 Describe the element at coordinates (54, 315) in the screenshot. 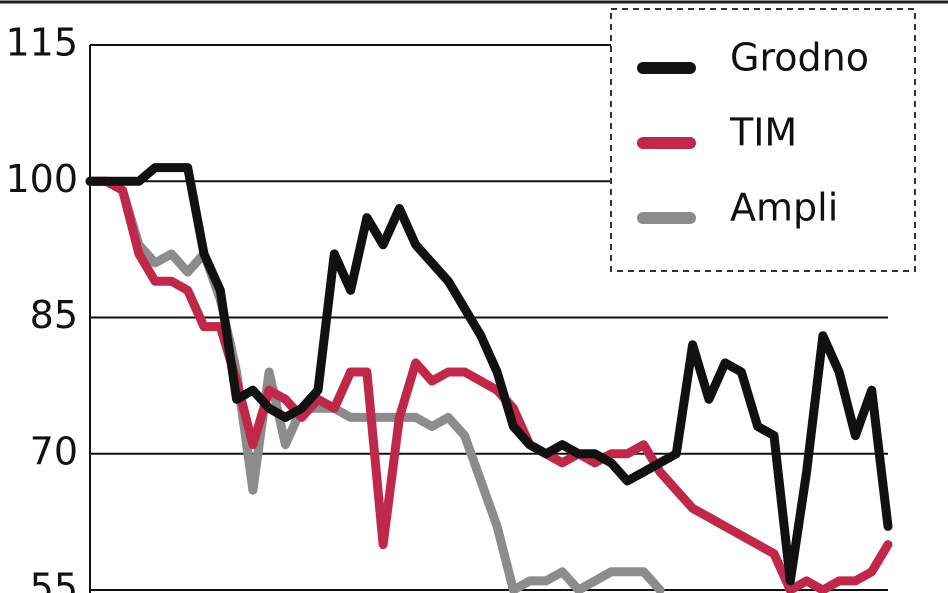

I see `y-tick-label: 85` at that location.